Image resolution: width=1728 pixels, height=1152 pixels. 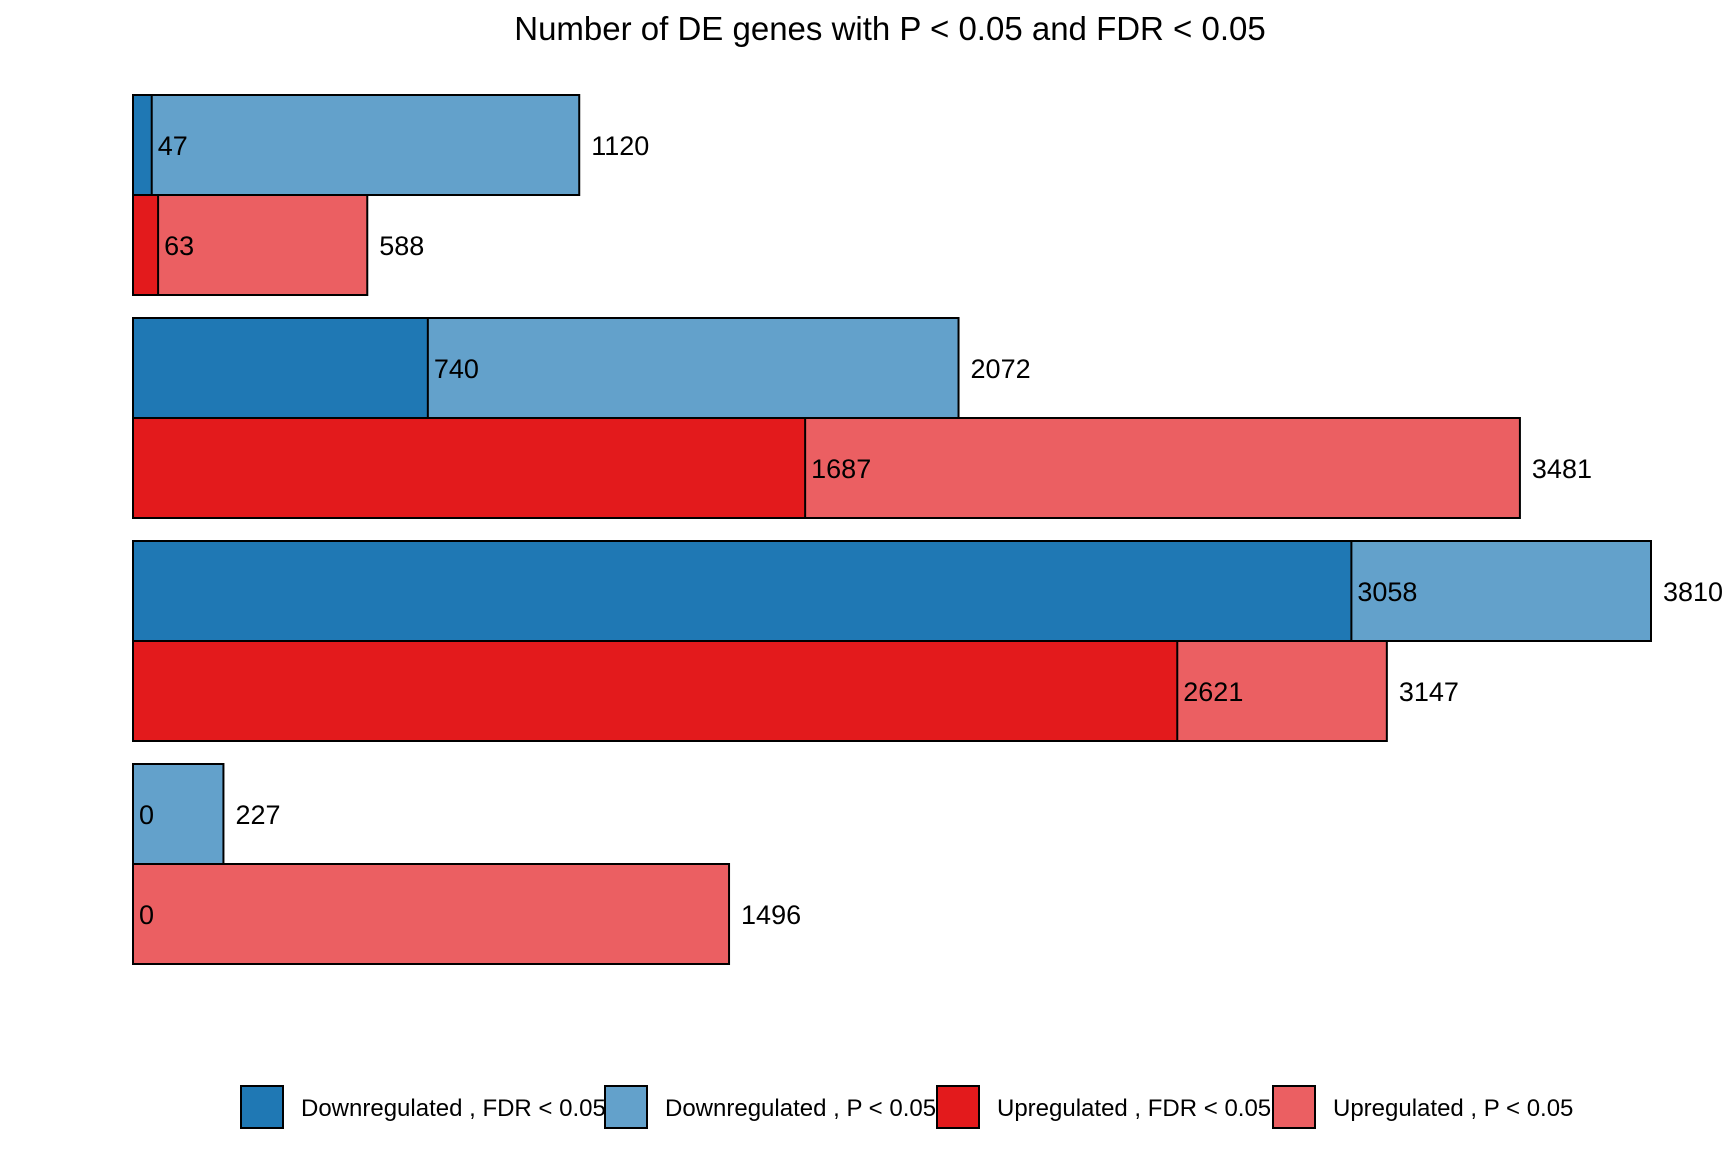 What do you see at coordinates (179, 246) in the screenshot?
I see `label-fdr-up-g1: 63` at bounding box center [179, 246].